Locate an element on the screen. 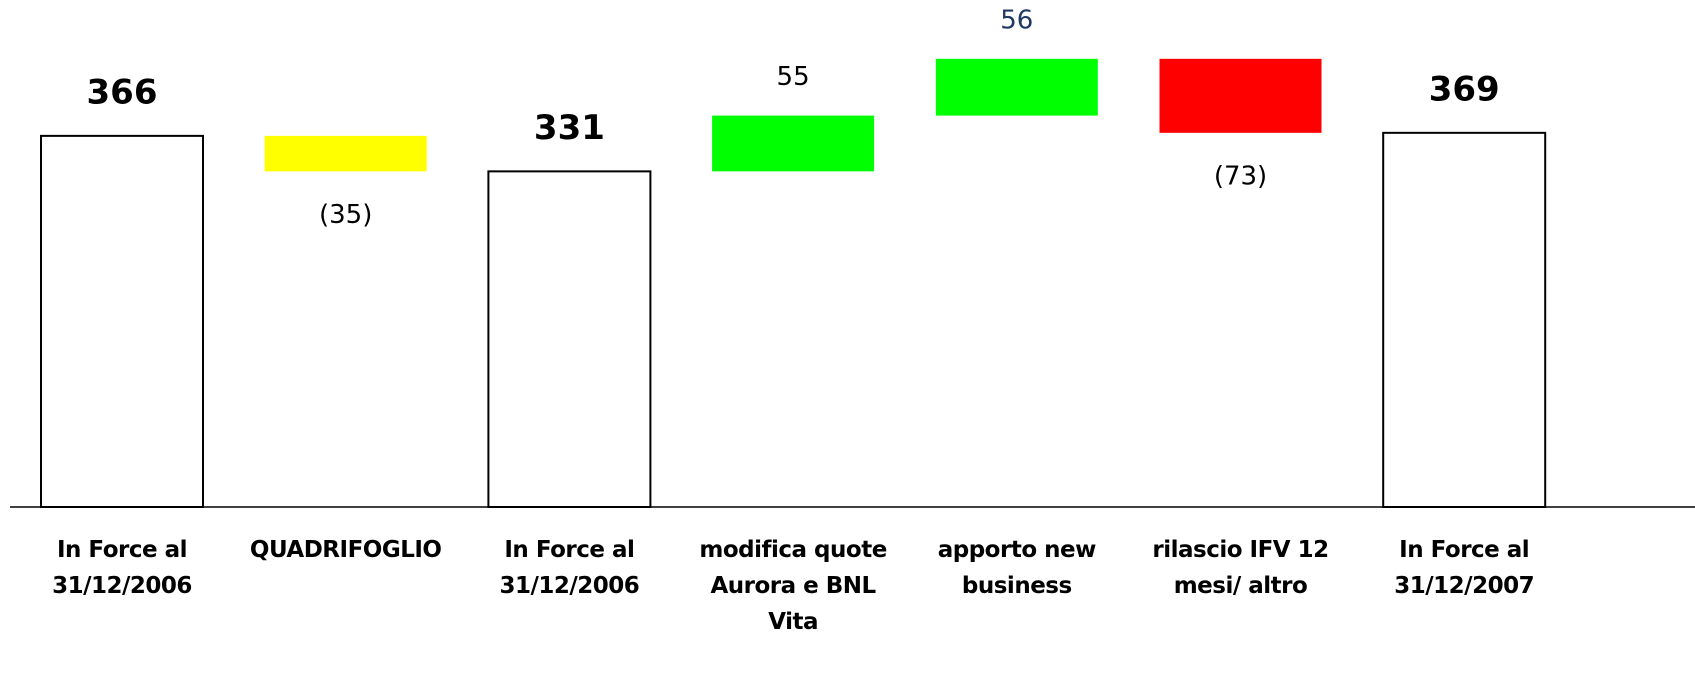  value-label: (73) is located at coordinates (1240, 176).